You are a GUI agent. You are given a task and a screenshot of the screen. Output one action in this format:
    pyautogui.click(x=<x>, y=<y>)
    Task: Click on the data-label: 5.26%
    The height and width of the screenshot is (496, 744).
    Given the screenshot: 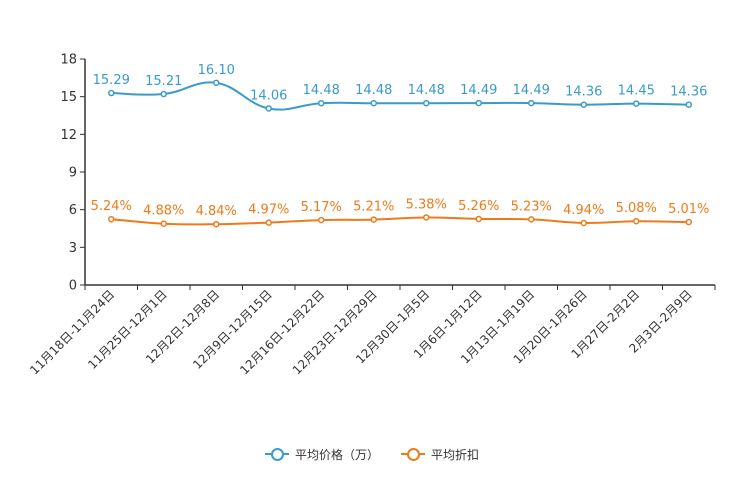 What is the action you would take?
    pyautogui.click(x=478, y=206)
    